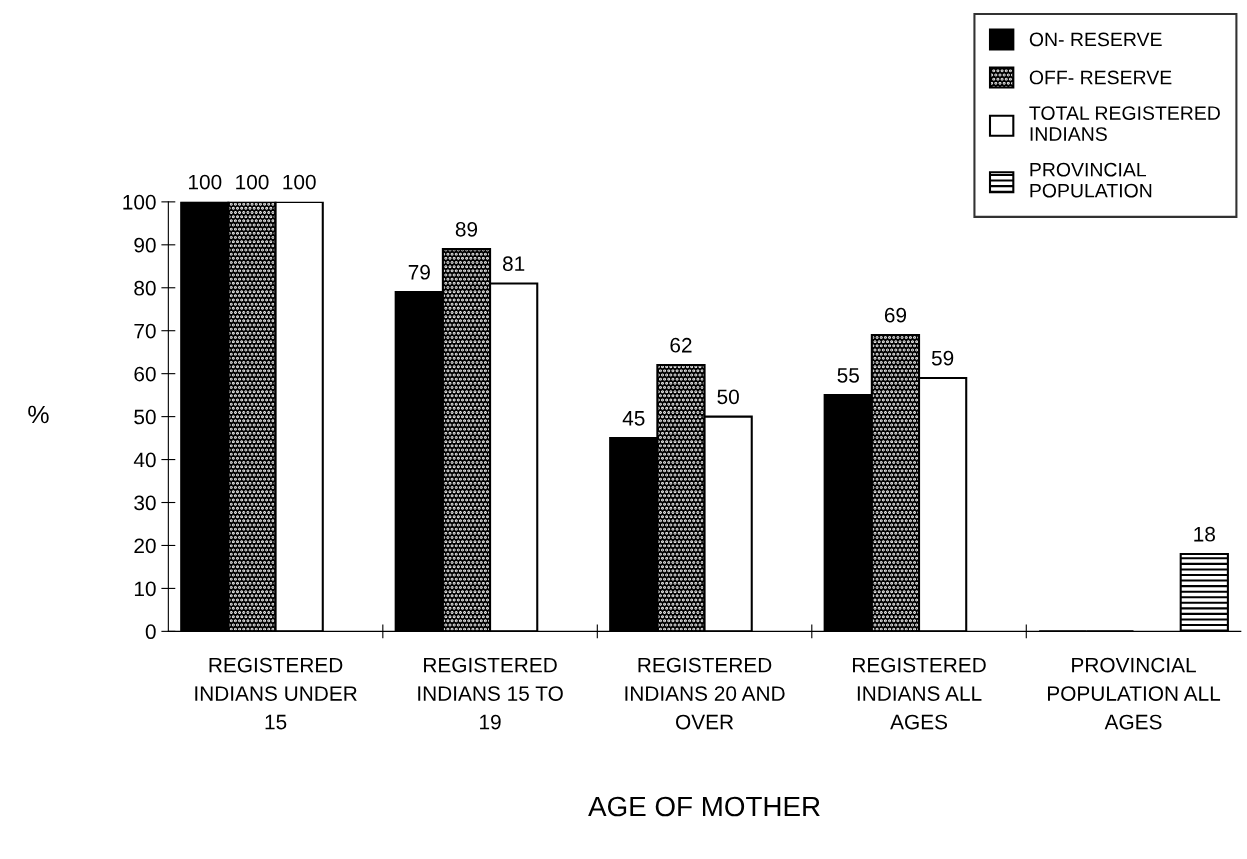  What do you see at coordinates (1095, 39) in the screenshot?
I see `legend-label: ON- RESERVE` at bounding box center [1095, 39].